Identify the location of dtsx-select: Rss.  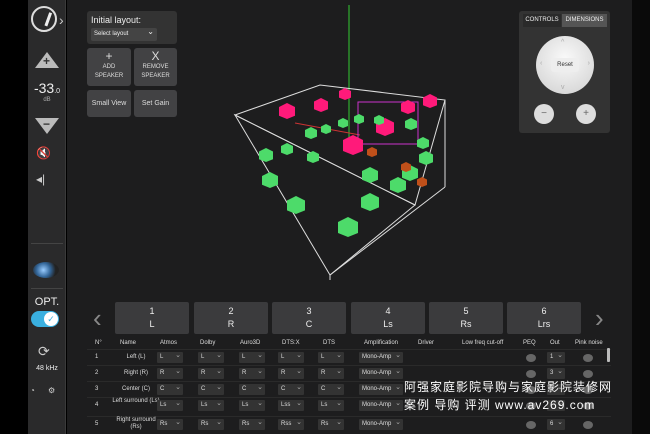
(291, 423).